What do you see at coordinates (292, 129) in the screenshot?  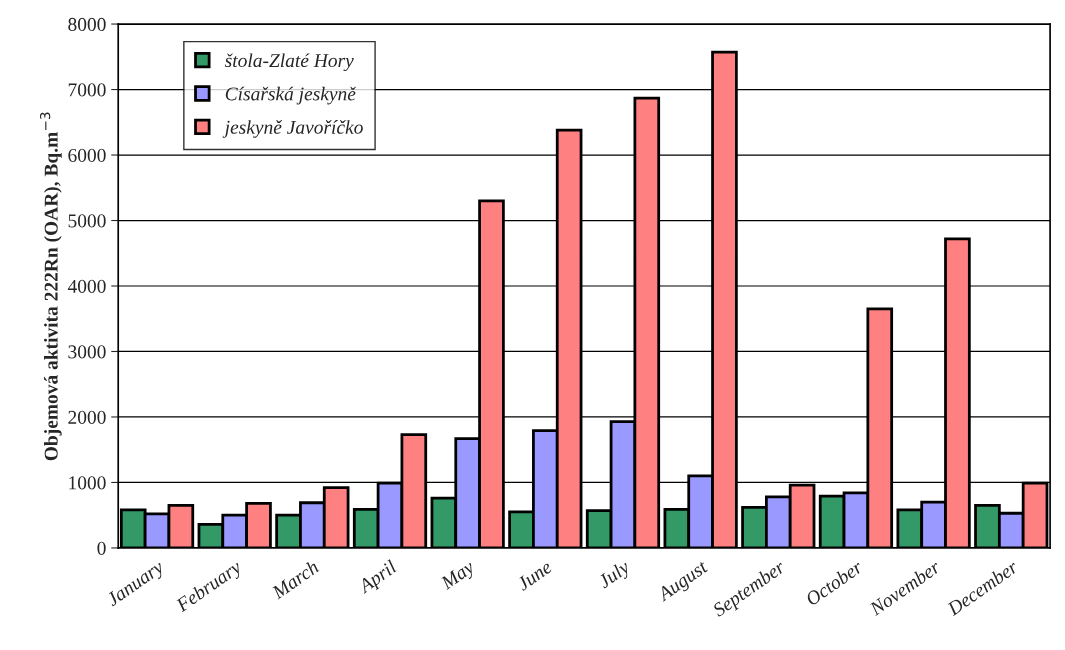 I see `legend-label: jeskyně Javoříčko` at bounding box center [292, 129].